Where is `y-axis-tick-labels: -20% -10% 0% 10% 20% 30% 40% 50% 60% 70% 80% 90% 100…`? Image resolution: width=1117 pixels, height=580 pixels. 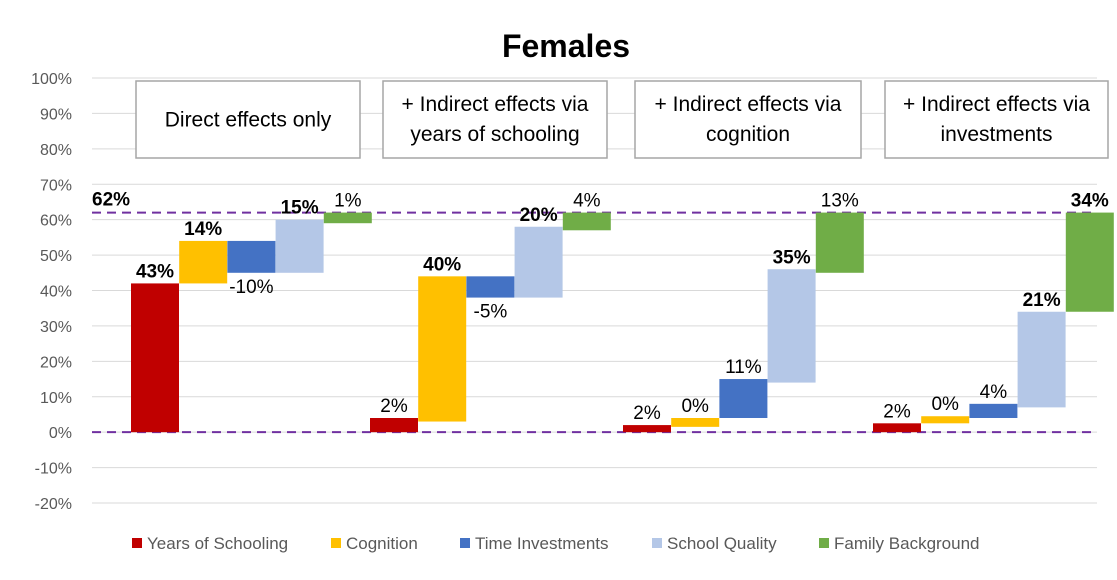 y-axis-tick-labels: -20% -10% 0% 10% 20% 30% 40% 50% 60% 70% 80% 90% 100… is located at coordinates (51, 292).